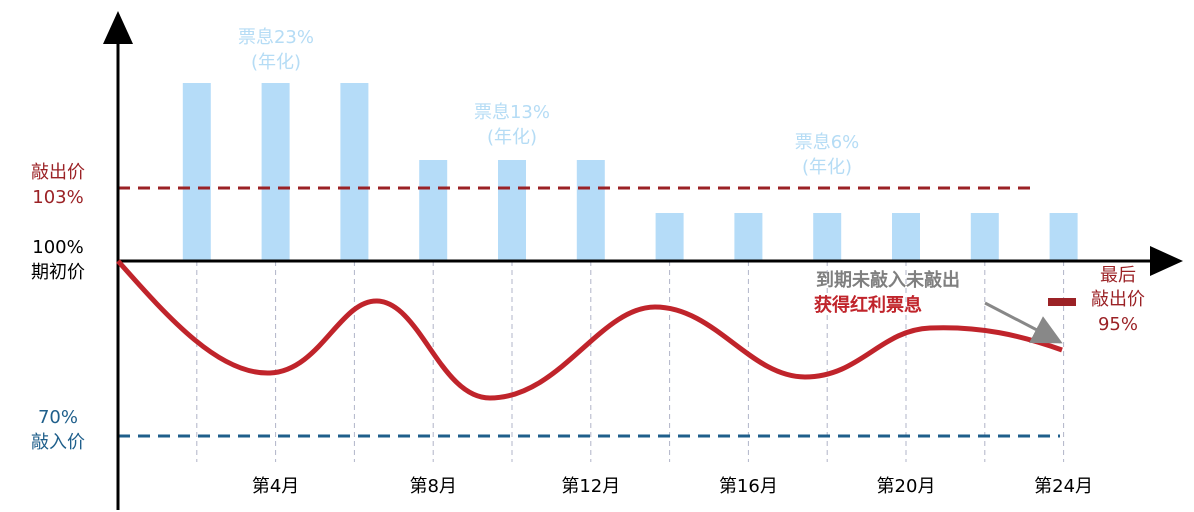 The width and height of the screenshot is (1194, 512). Describe the element at coordinates (58, 272) in the screenshot. I see `initial-label: 期初价` at that location.